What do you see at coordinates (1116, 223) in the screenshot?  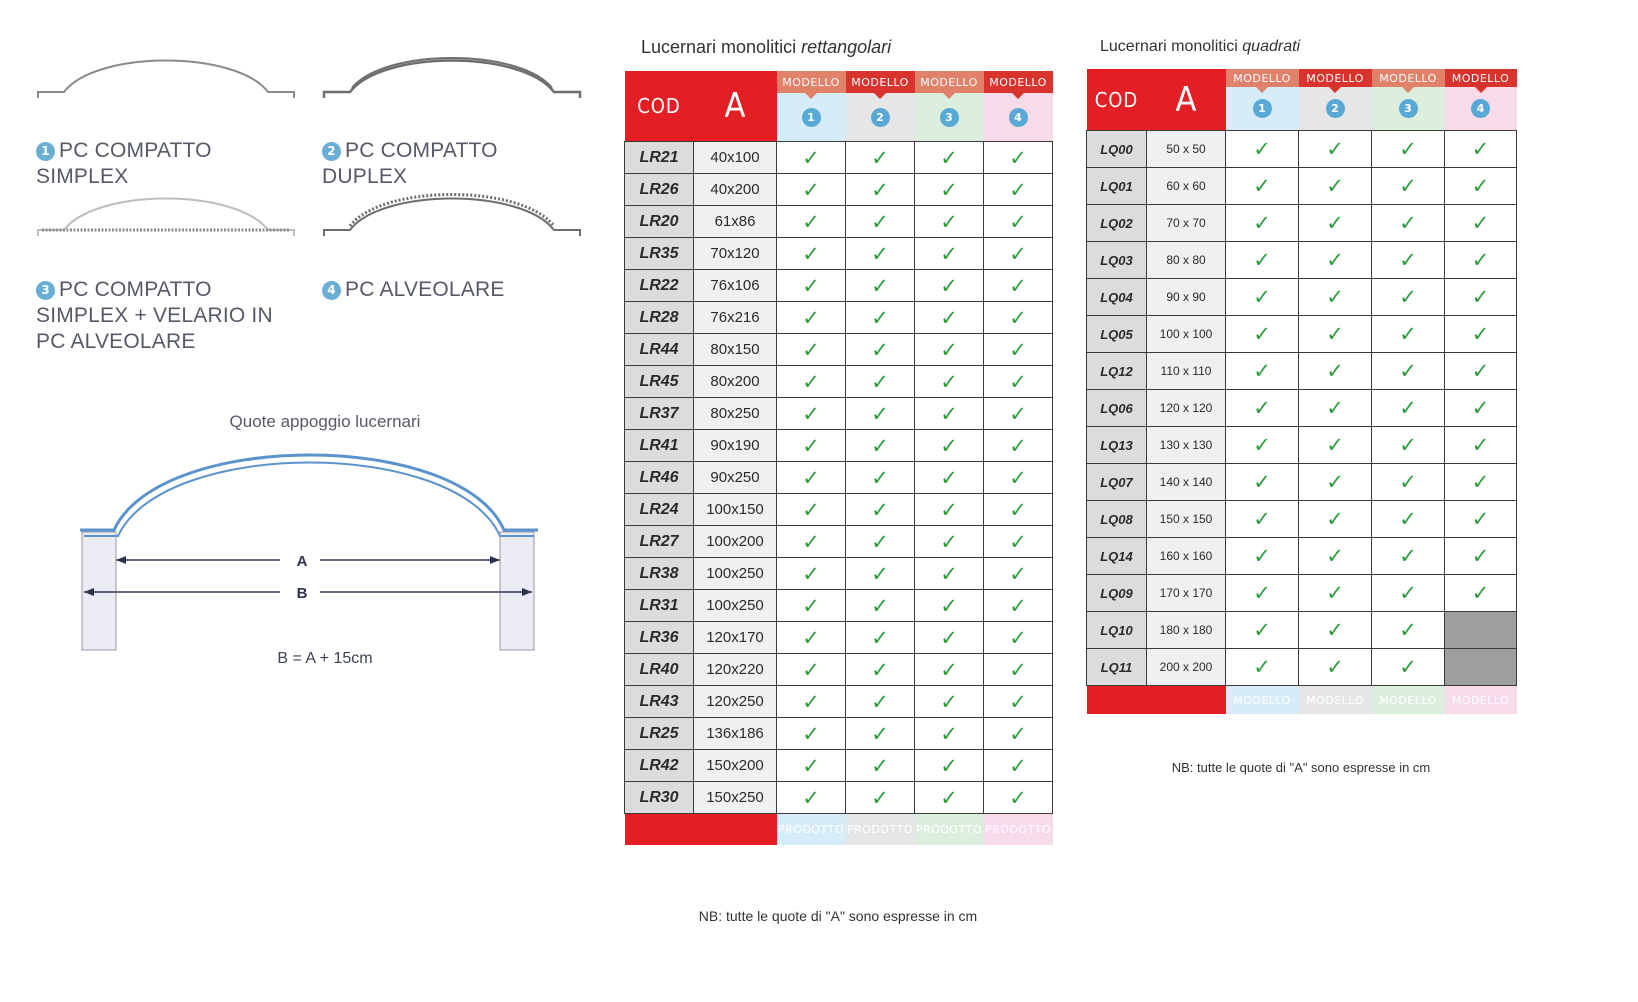 I see `row-code: LQ02` at bounding box center [1116, 223].